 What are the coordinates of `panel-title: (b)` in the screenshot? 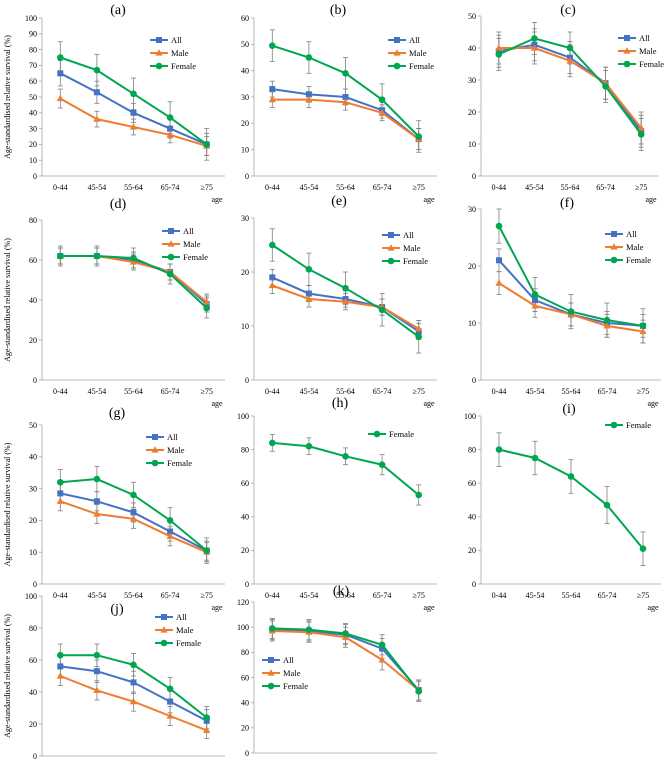 It's located at (338, 10).